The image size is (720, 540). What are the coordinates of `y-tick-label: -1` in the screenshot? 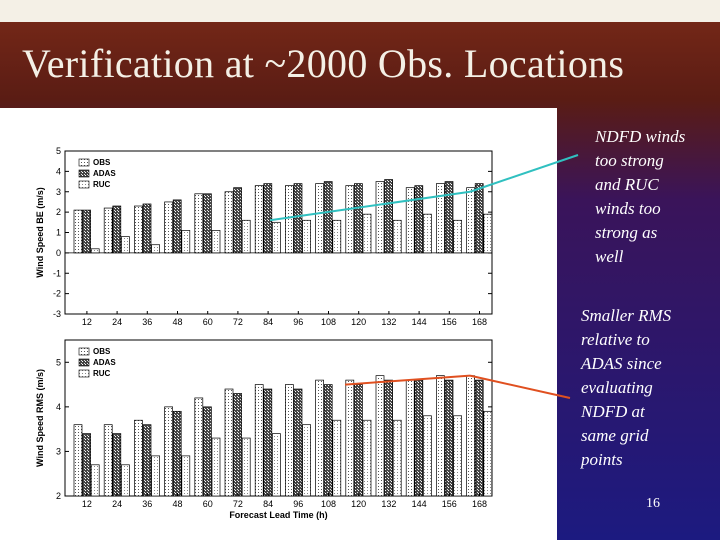 It's located at (57, 273).